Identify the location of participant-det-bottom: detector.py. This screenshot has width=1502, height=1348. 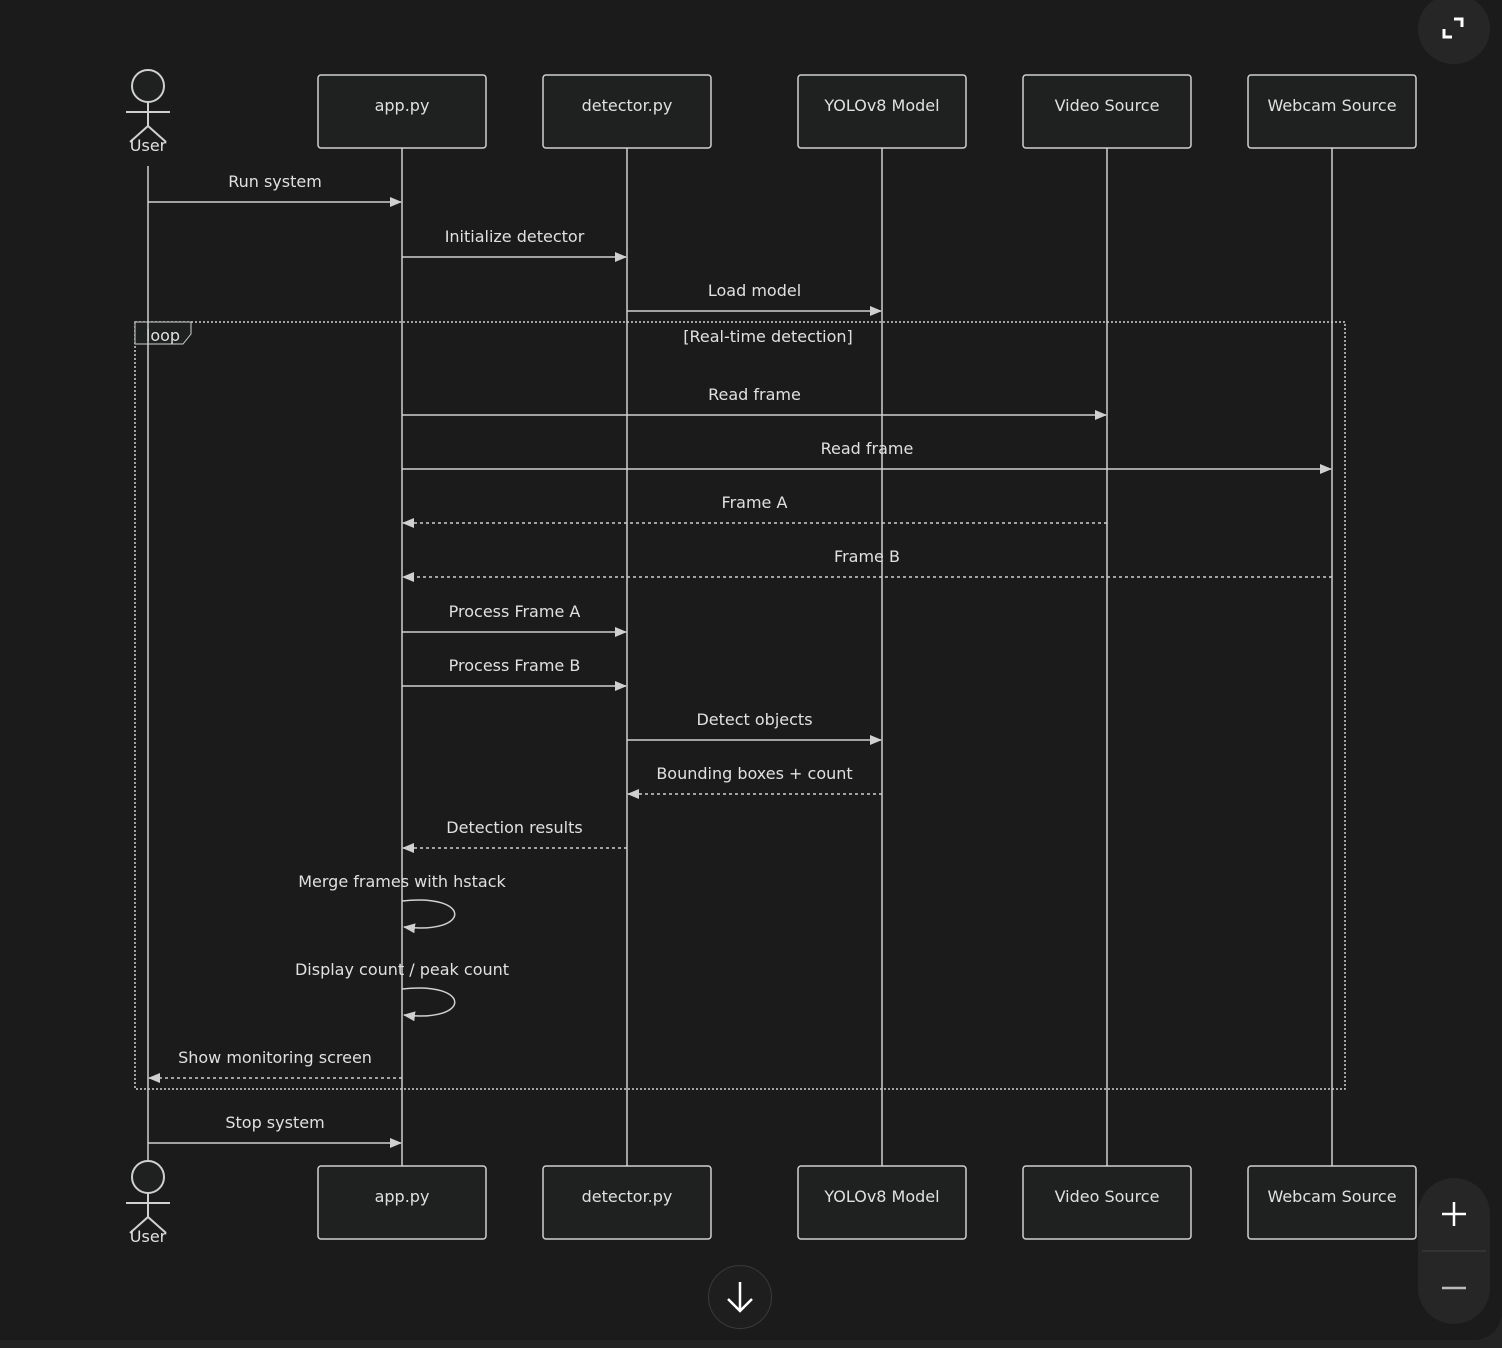
(627, 1202).